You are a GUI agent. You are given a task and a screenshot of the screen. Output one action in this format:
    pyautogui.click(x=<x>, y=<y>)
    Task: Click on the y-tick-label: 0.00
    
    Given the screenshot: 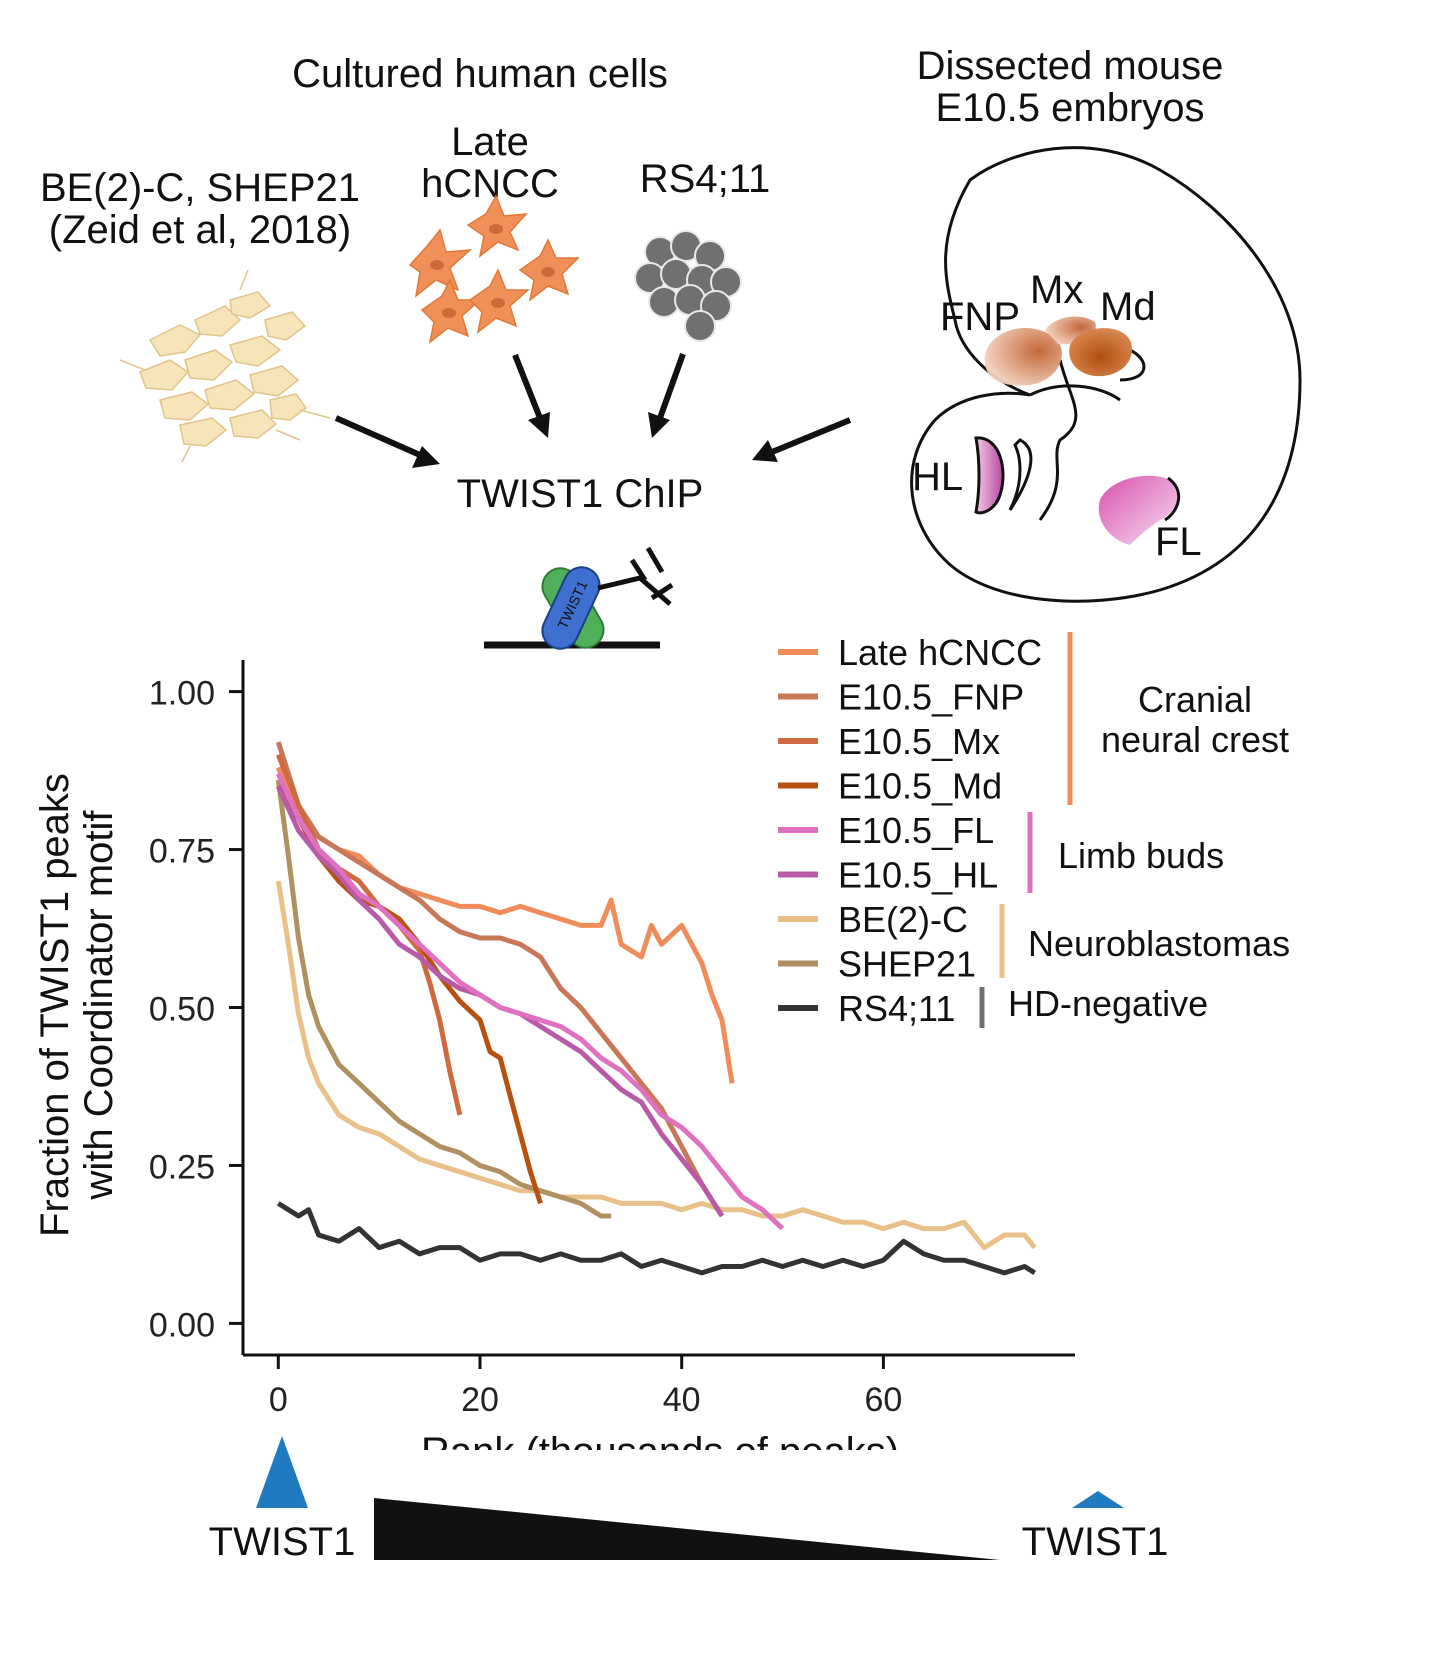 What is the action you would take?
    pyautogui.click(x=182, y=1325)
    